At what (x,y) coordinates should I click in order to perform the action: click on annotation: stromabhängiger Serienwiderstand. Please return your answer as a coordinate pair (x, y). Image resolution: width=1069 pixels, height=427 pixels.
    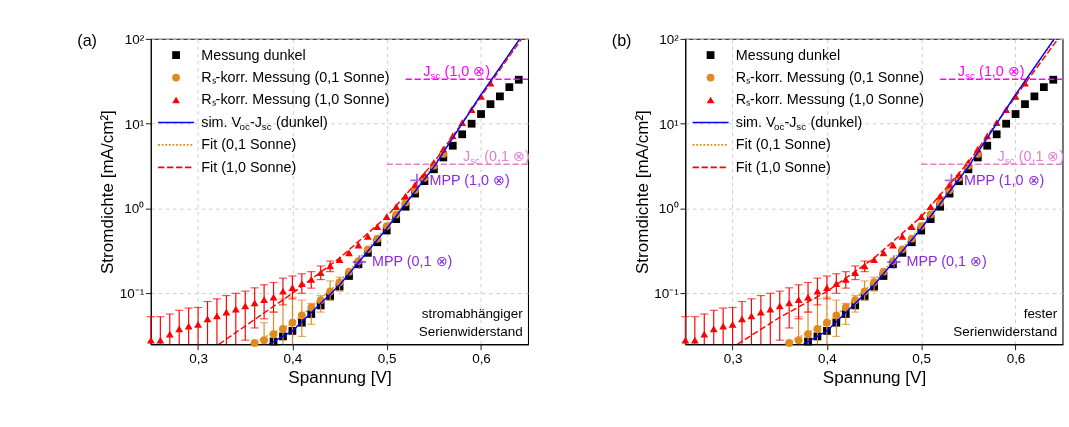
    Looking at the image, I should click on (471, 323).